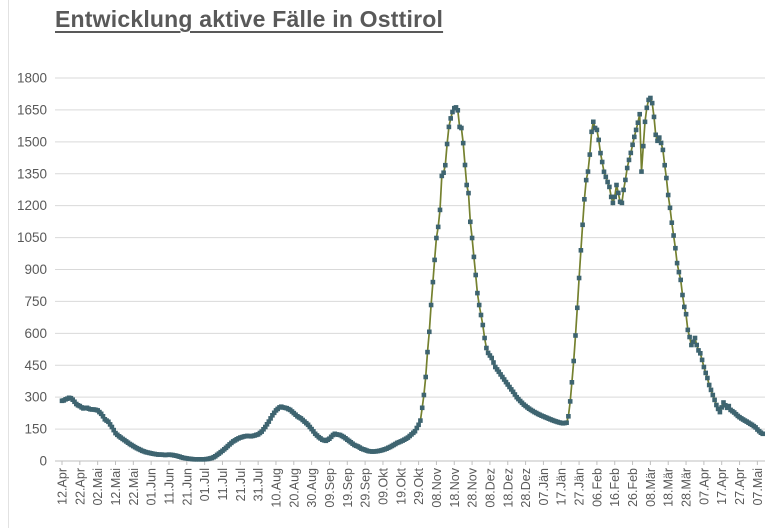  I want to click on x-tick-label: 28.Mär, so click(687, 487).